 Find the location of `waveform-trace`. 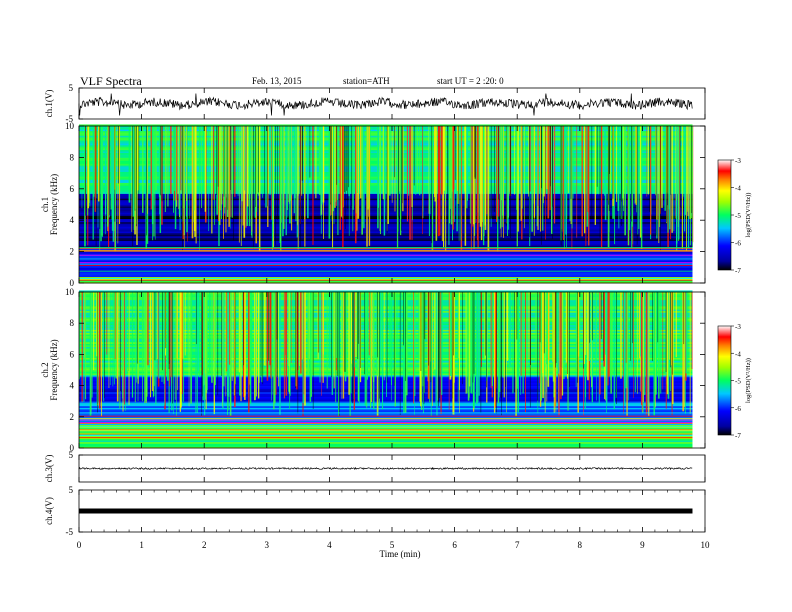

waveform-trace is located at coordinates (386, 511).